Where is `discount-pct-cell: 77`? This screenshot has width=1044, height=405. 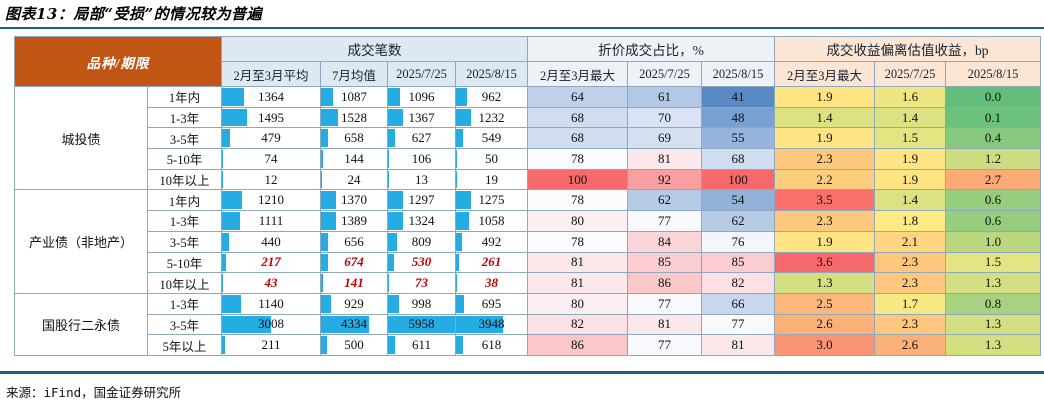
discount-pct-cell: 77 is located at coordinates (664, 303).